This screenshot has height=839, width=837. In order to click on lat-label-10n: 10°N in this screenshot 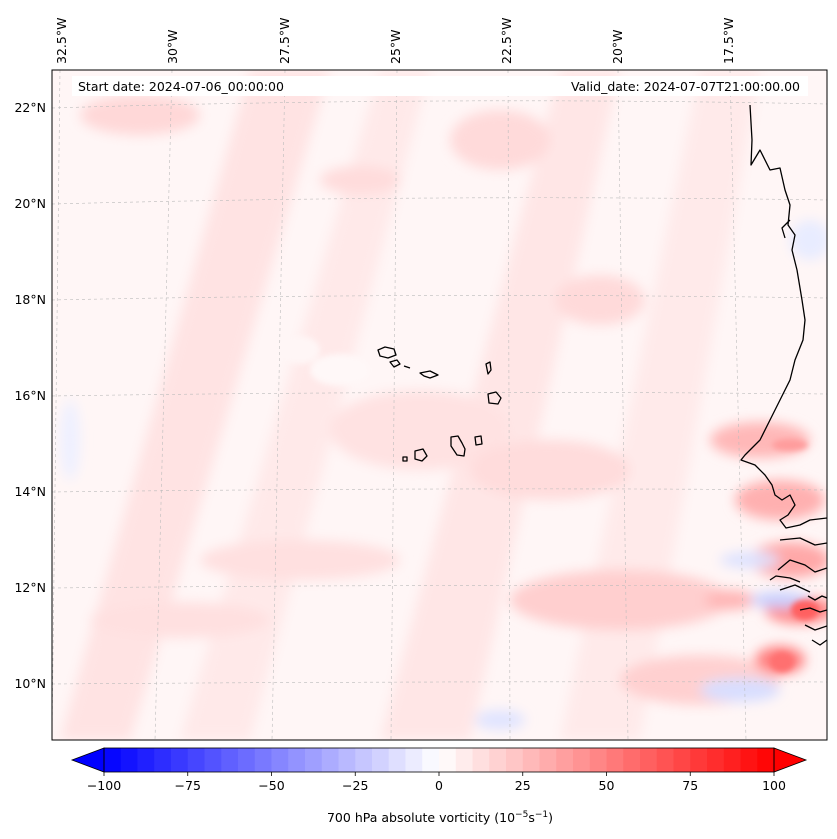, I will do `click(30, 683)`.